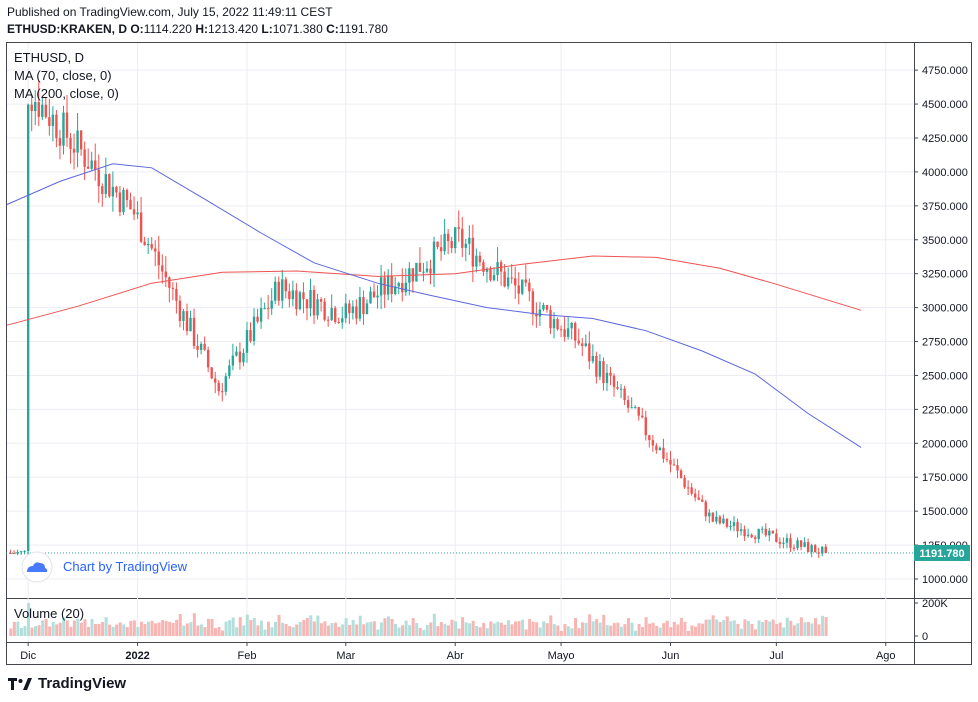 This screenshot has width=978, height=702. What do you see at coordinates (945, 207) in the screenshot?
I see `price-tick-label: 3750.000` at bounding box center [945, 207].